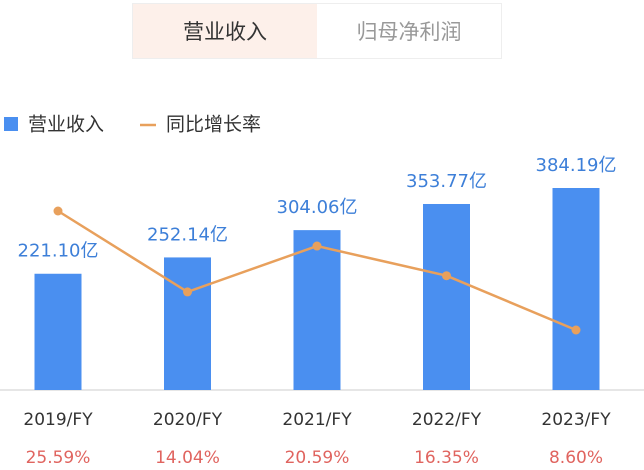 The image size is (644, 470). Describe the element at coordinates (446, 181) in the screenshot. I see `bar-value-label: 353.77亿` at that location.